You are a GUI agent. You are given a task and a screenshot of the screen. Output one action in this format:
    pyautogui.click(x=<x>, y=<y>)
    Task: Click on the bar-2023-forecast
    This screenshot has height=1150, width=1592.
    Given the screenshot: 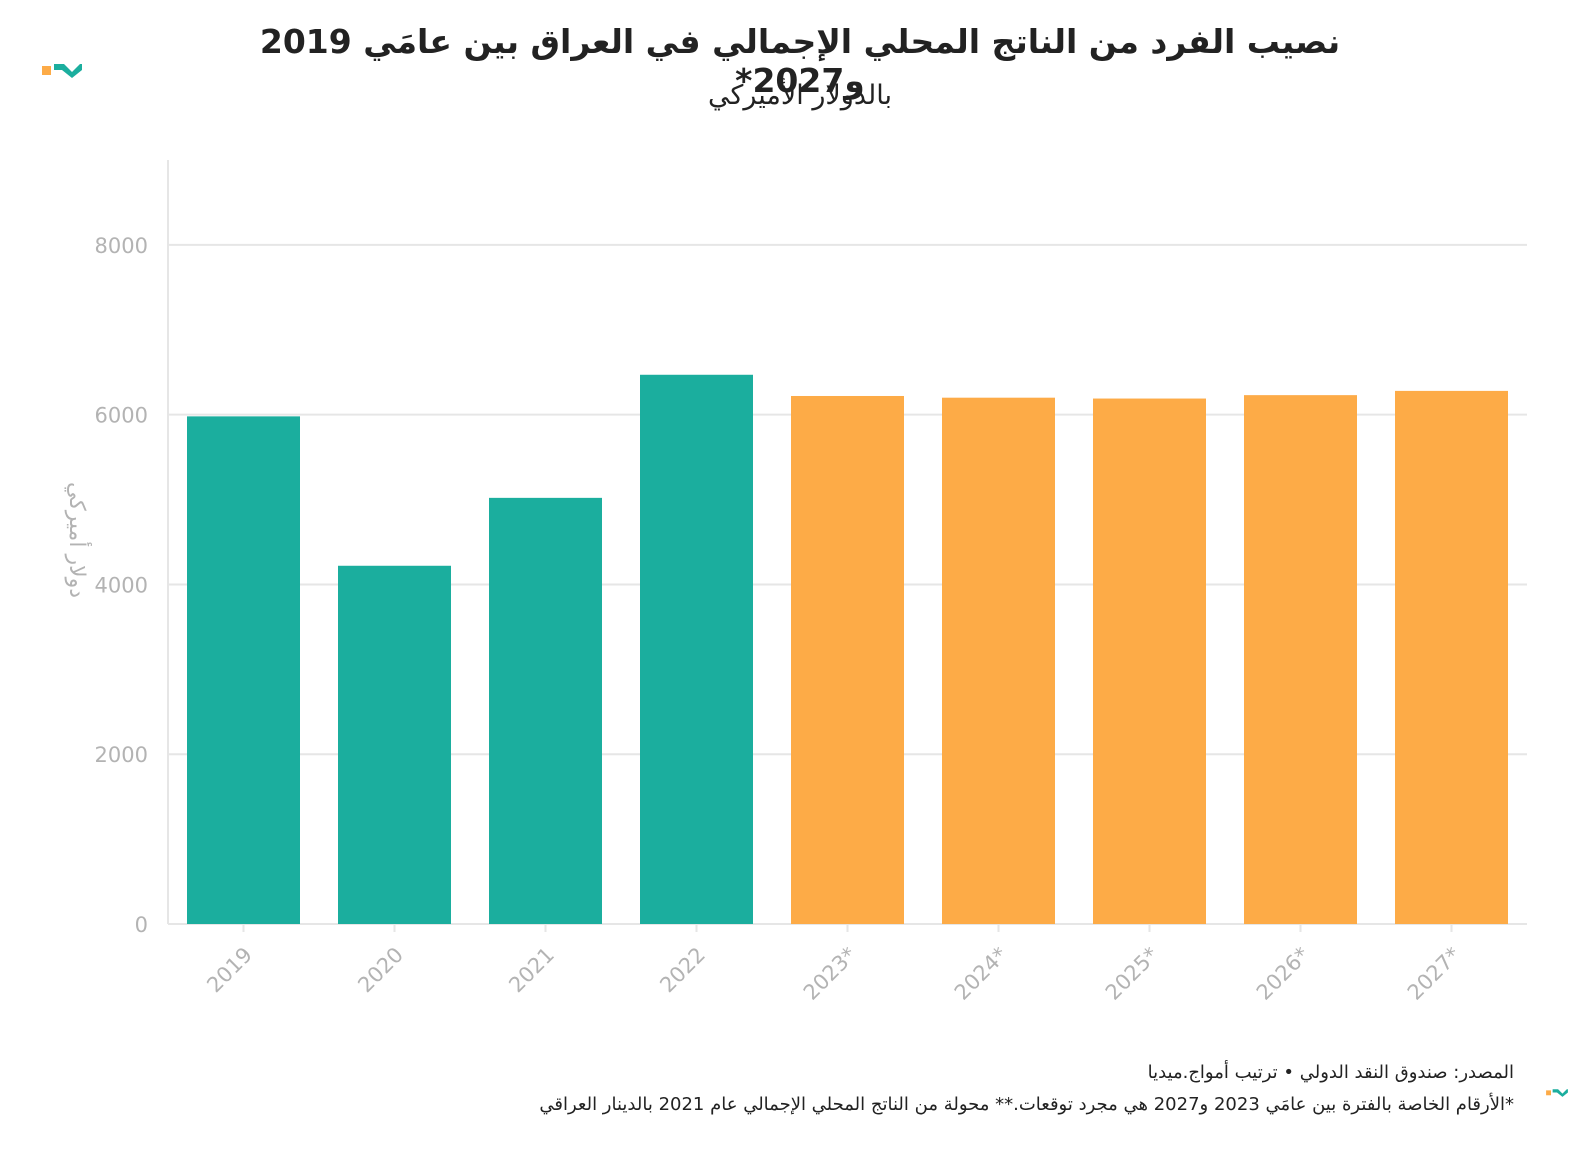 What is the action you would take?
    pyautogui.click(x=847, y=660)
    